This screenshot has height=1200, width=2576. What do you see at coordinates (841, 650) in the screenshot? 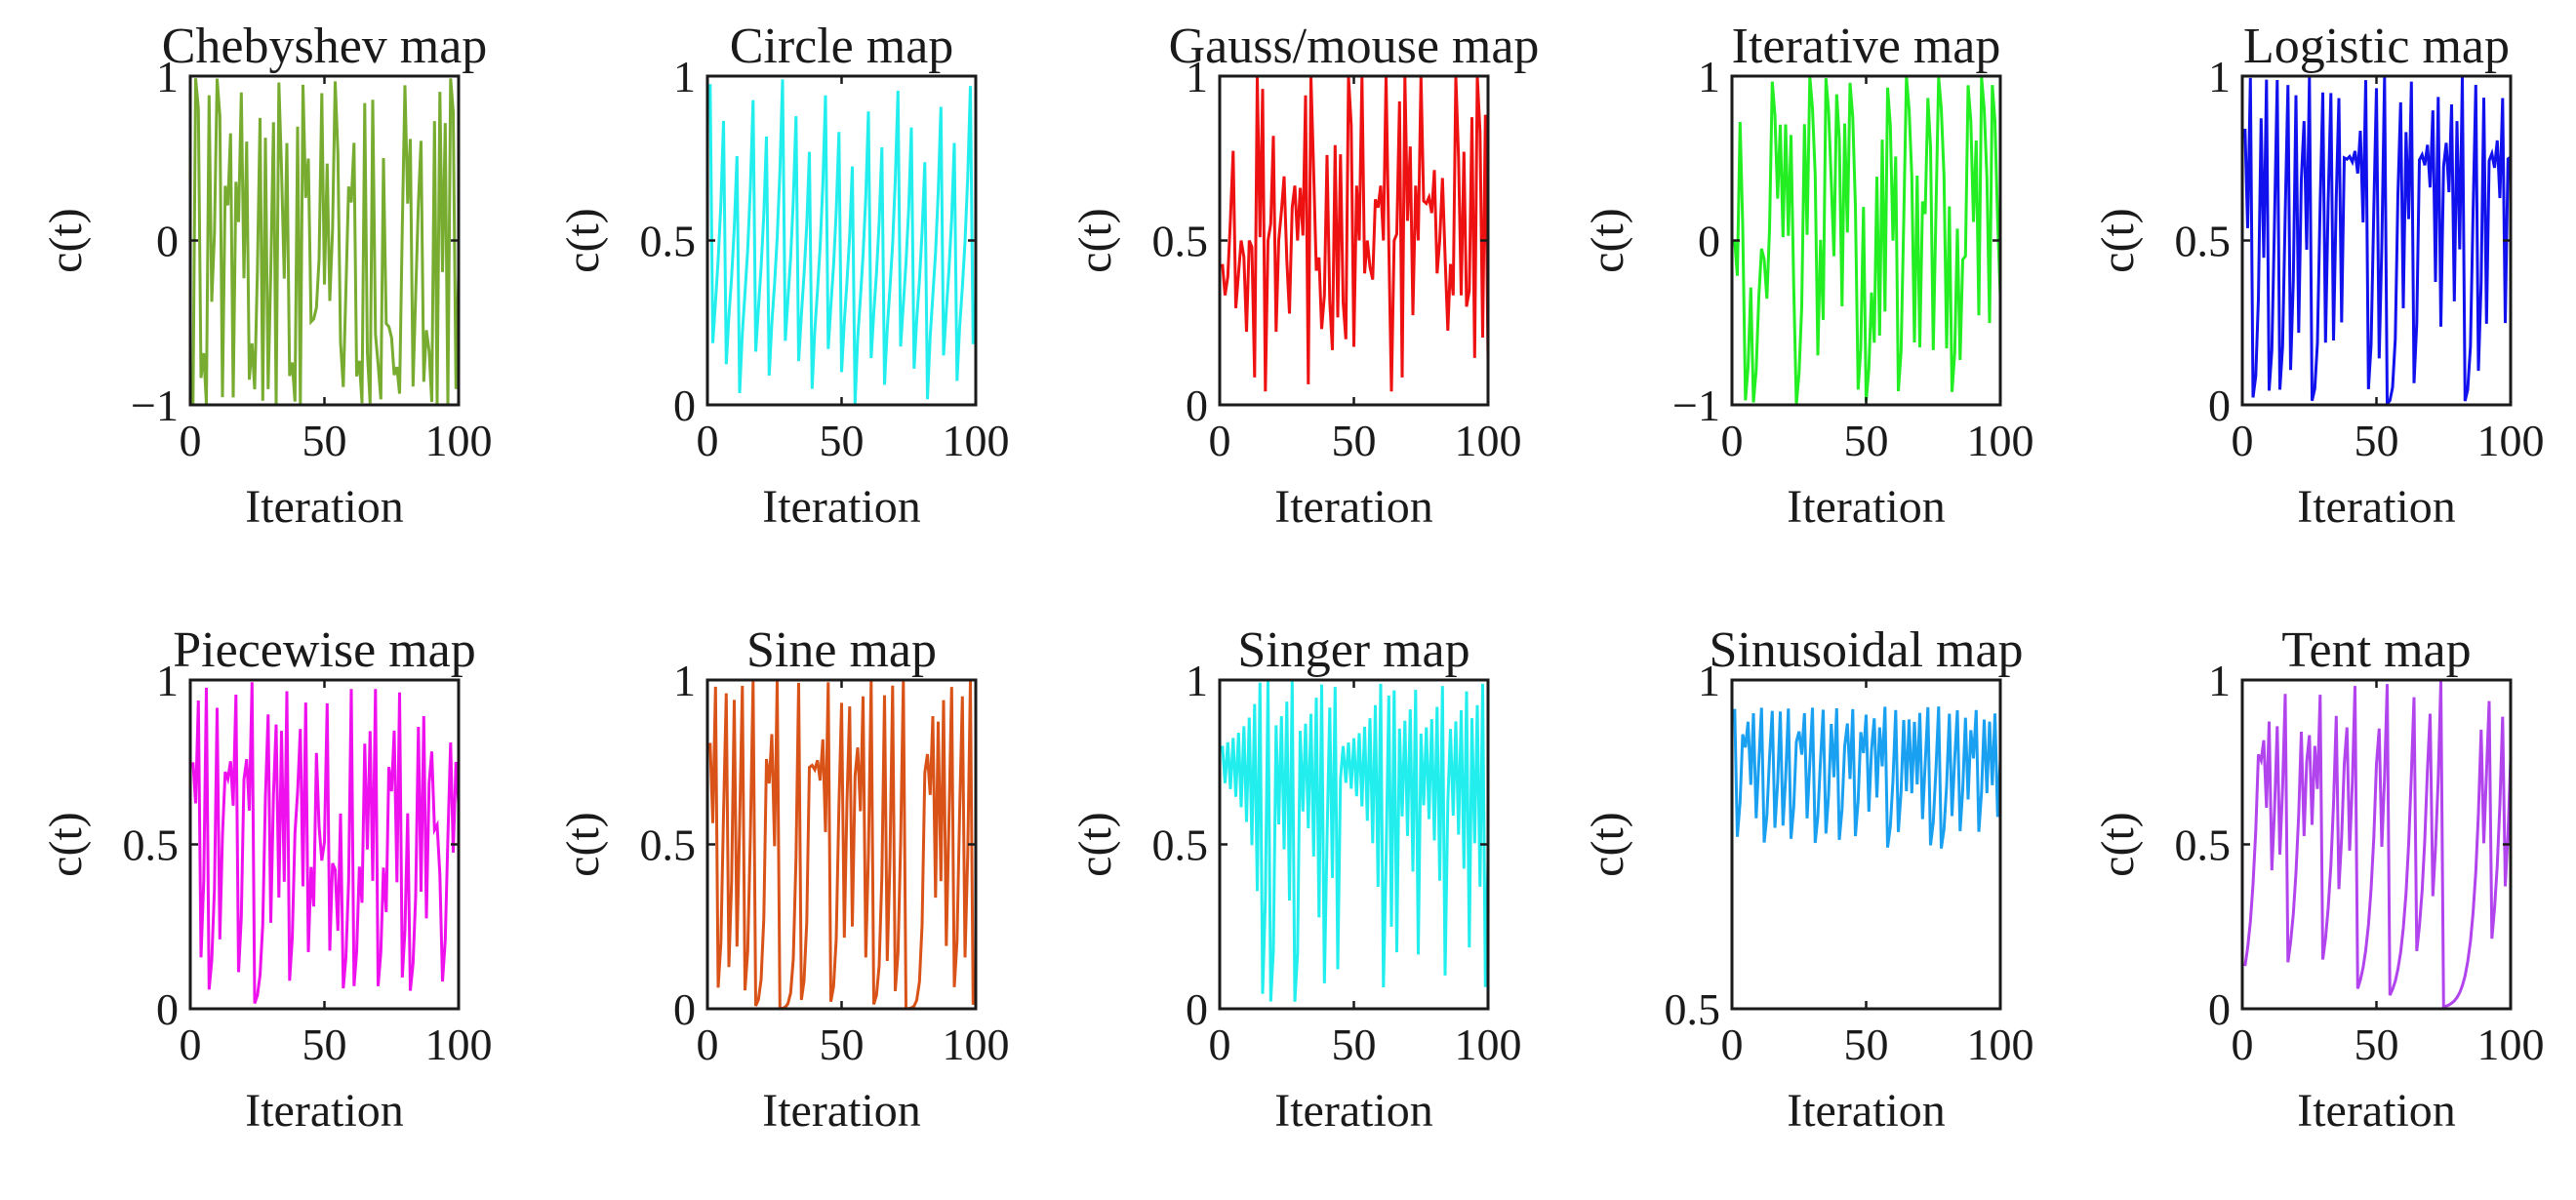
I see `chart-title: Sine map` at bounding box center [841, 650].